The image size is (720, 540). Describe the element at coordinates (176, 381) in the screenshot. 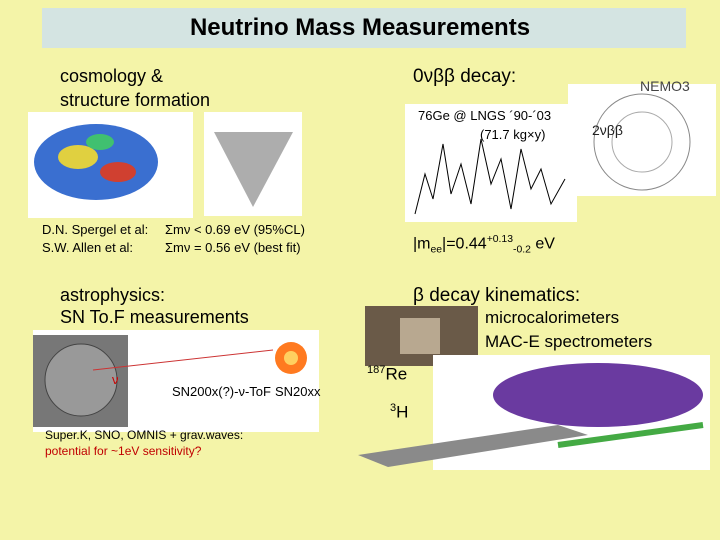

I see `supernova-image` at that location.